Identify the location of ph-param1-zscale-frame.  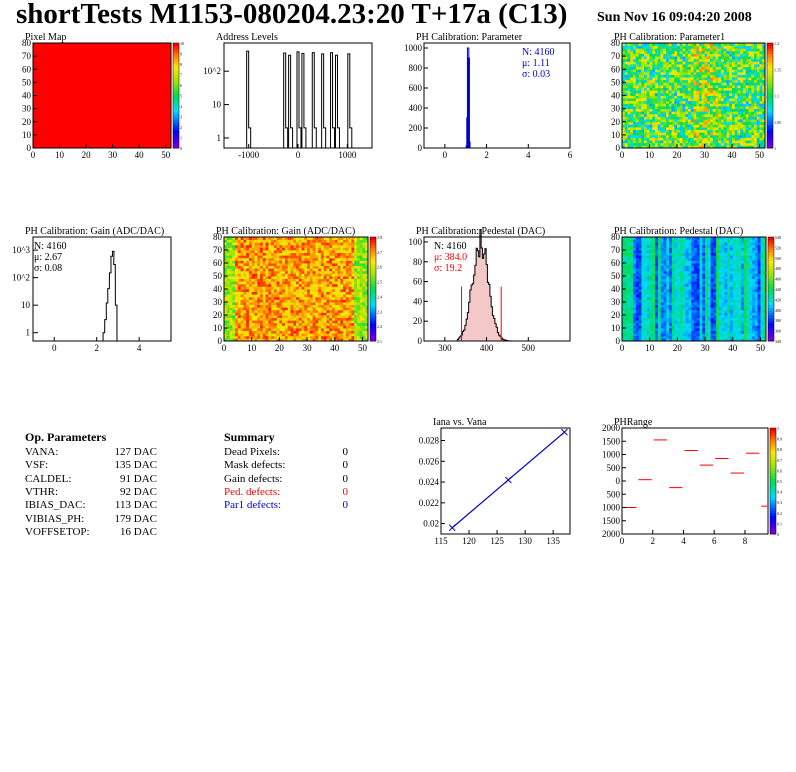
(770, 95).